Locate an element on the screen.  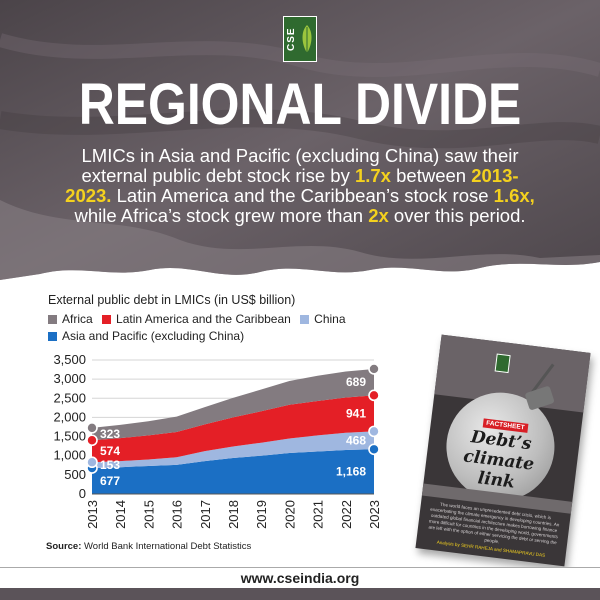
legend-label-latin-america: Latin America and the Caribbean is located at coordinates (203, 319).